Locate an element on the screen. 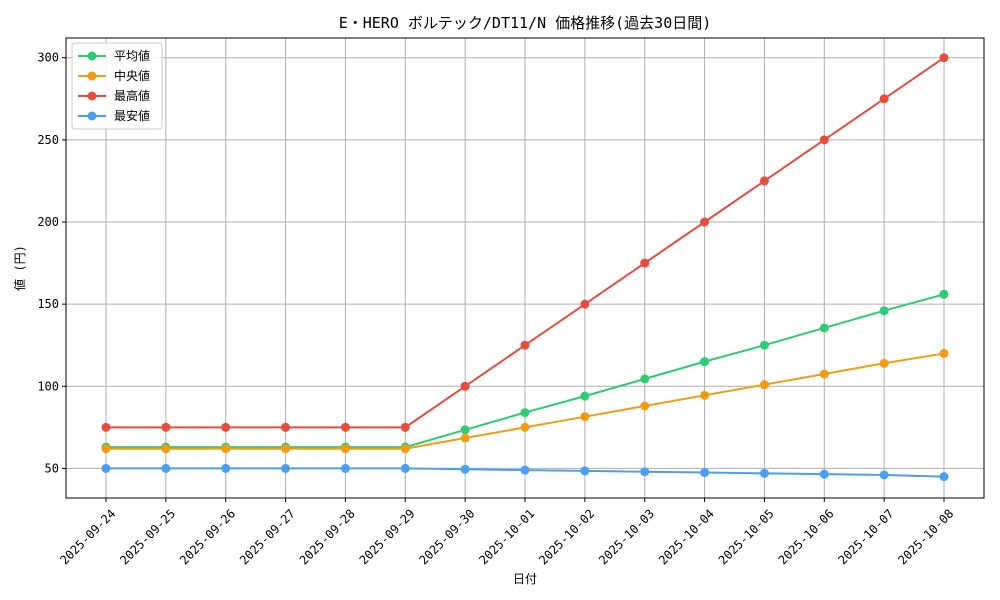 This screenshot has height=600, width=1000. legend-label: 平均値 is located at coordinates (132, 55).